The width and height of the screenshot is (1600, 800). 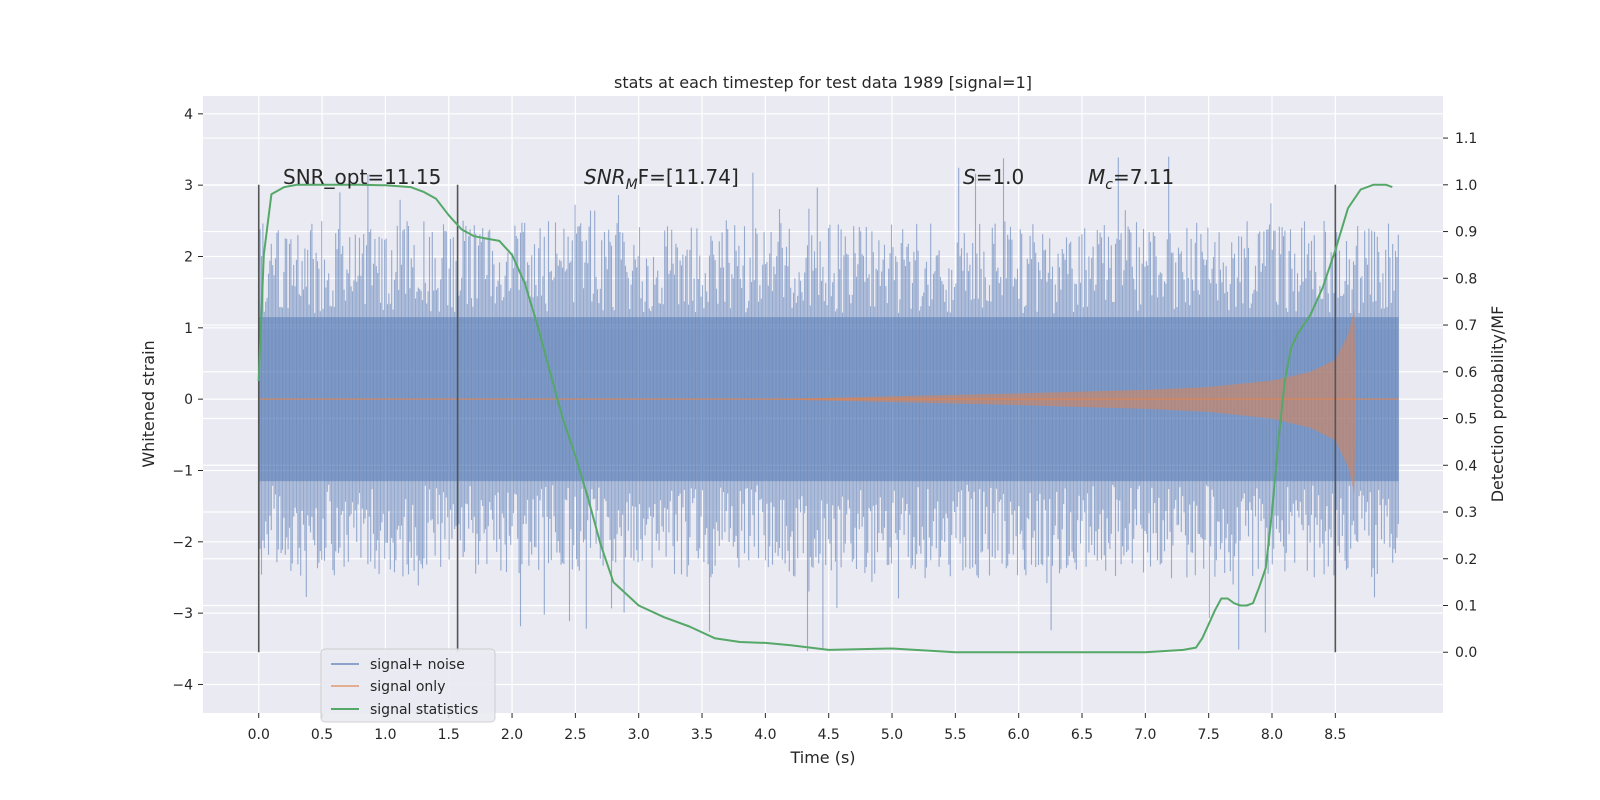 I want to click on x-tick-label: 7.5, so click(x=1209, y=735).